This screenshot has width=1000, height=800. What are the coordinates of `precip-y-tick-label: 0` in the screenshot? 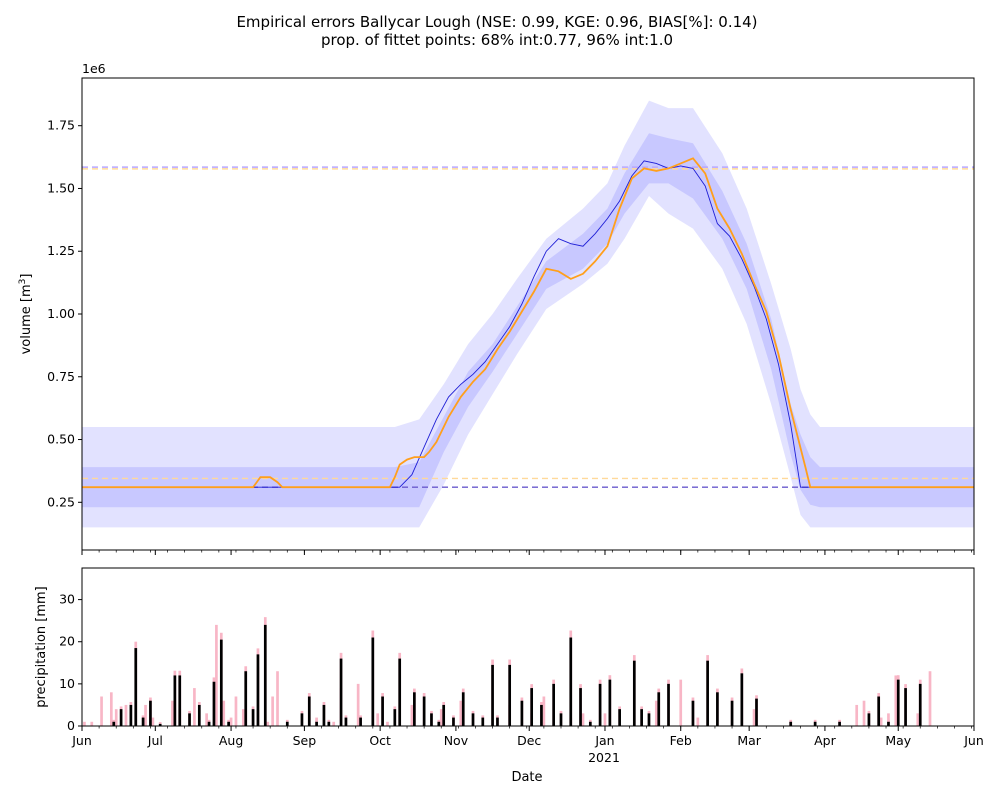 It's located at (71, 725).